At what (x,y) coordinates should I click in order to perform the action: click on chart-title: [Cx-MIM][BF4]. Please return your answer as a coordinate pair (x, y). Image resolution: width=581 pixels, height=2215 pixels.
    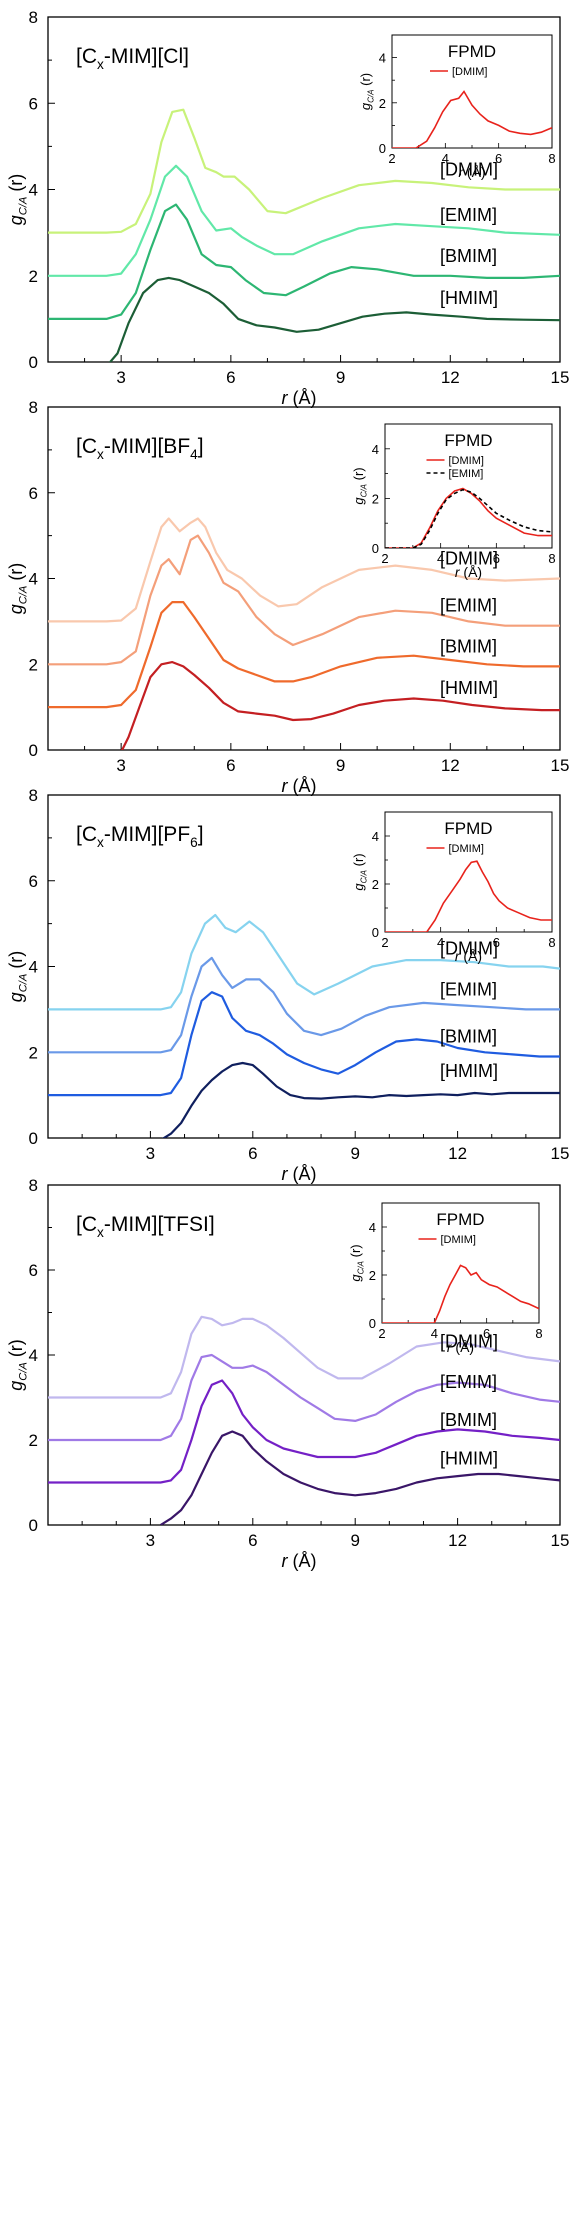
    Looking at the image, I should click on (140, 448).